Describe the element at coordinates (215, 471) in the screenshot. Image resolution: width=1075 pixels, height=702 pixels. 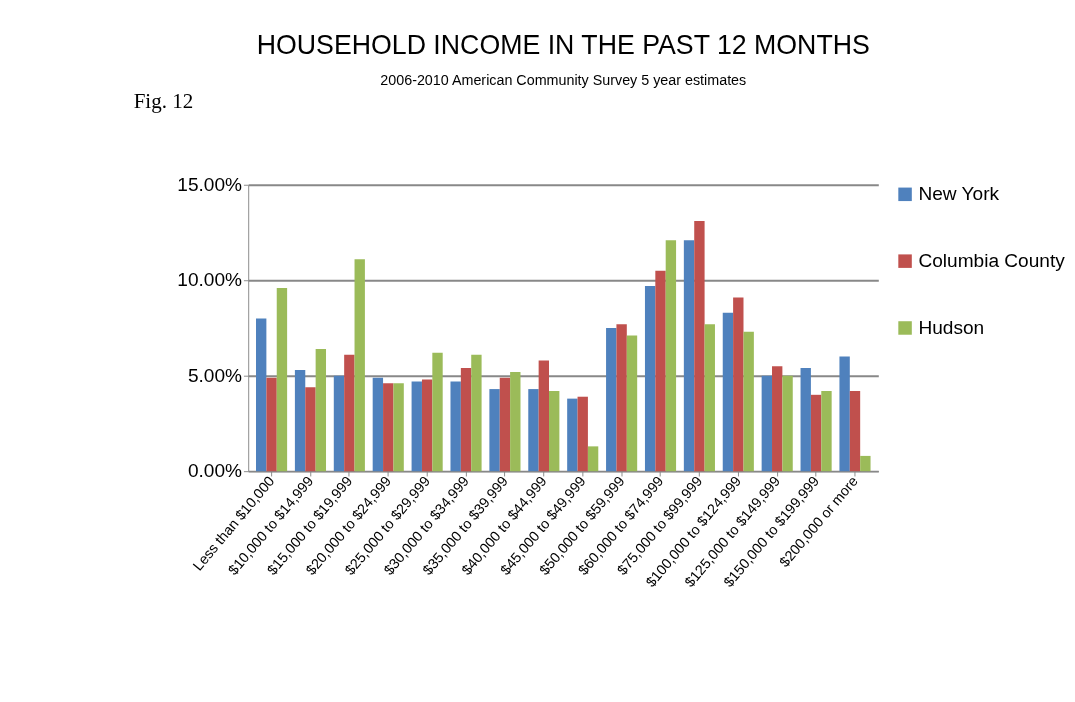
I see `y-tick-label: 0.00%` at that location.